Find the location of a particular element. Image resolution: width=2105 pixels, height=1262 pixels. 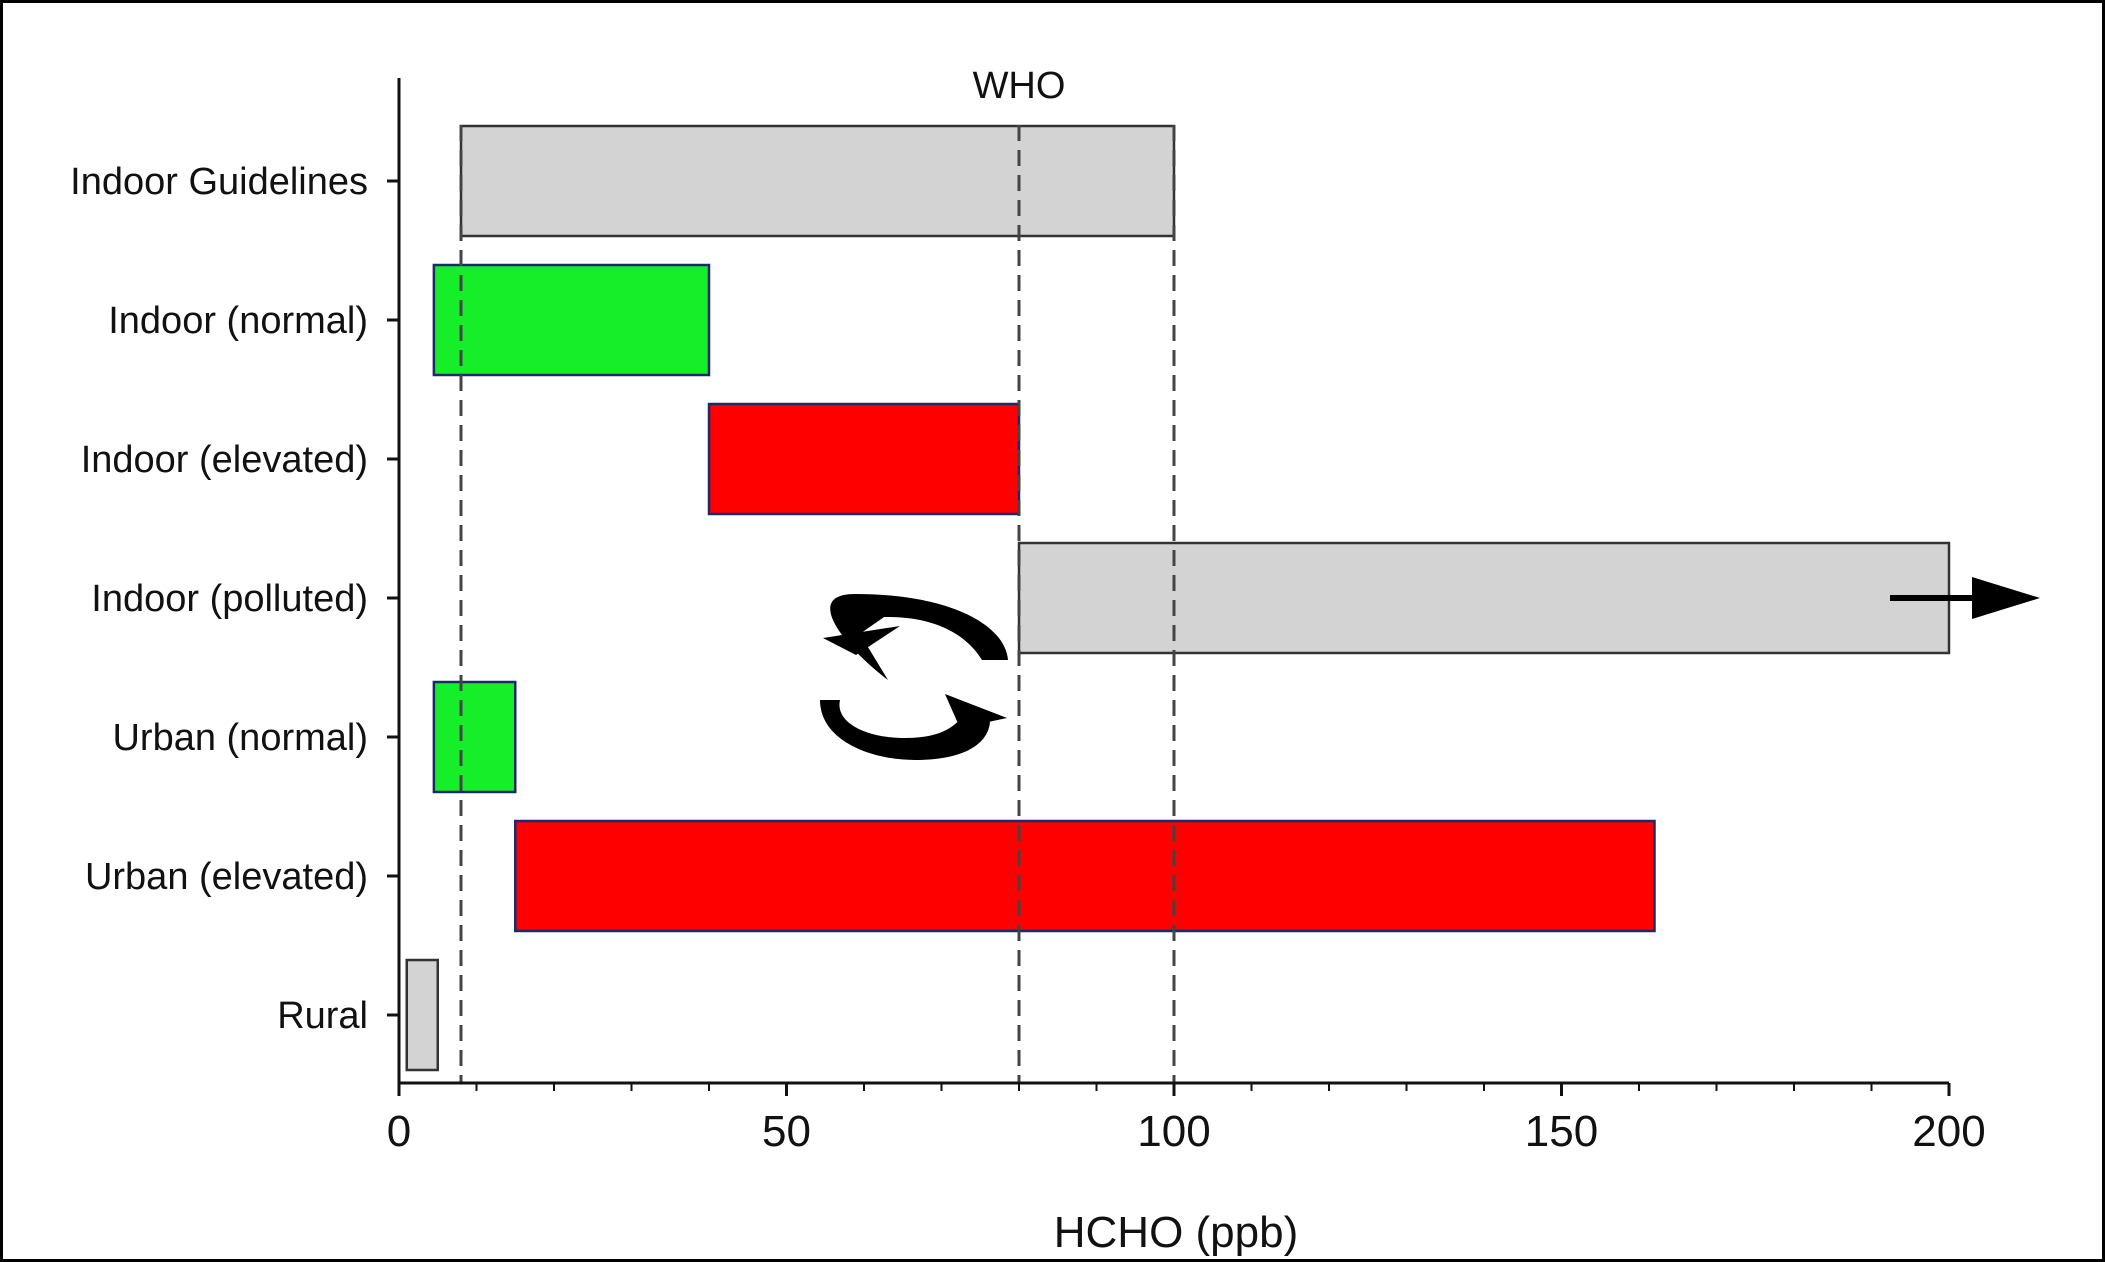

y-tick-label: Indoor (elevated) is located at coordinates (224, 460).